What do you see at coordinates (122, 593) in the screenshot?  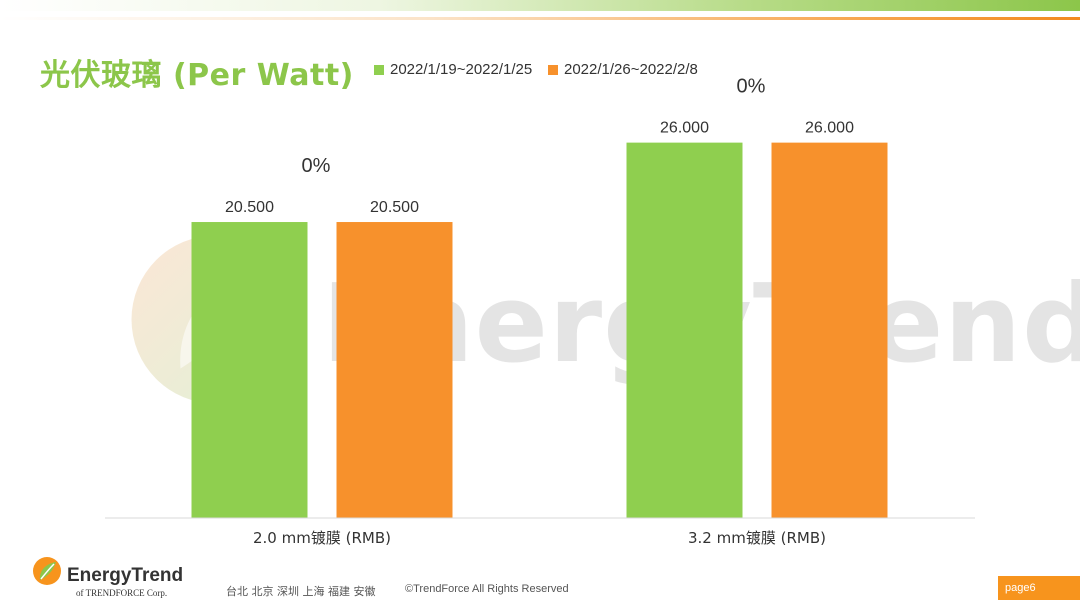 I see `footer-subtitle: of TRENDFORCE Corp.` at bounding box center [122, 593].